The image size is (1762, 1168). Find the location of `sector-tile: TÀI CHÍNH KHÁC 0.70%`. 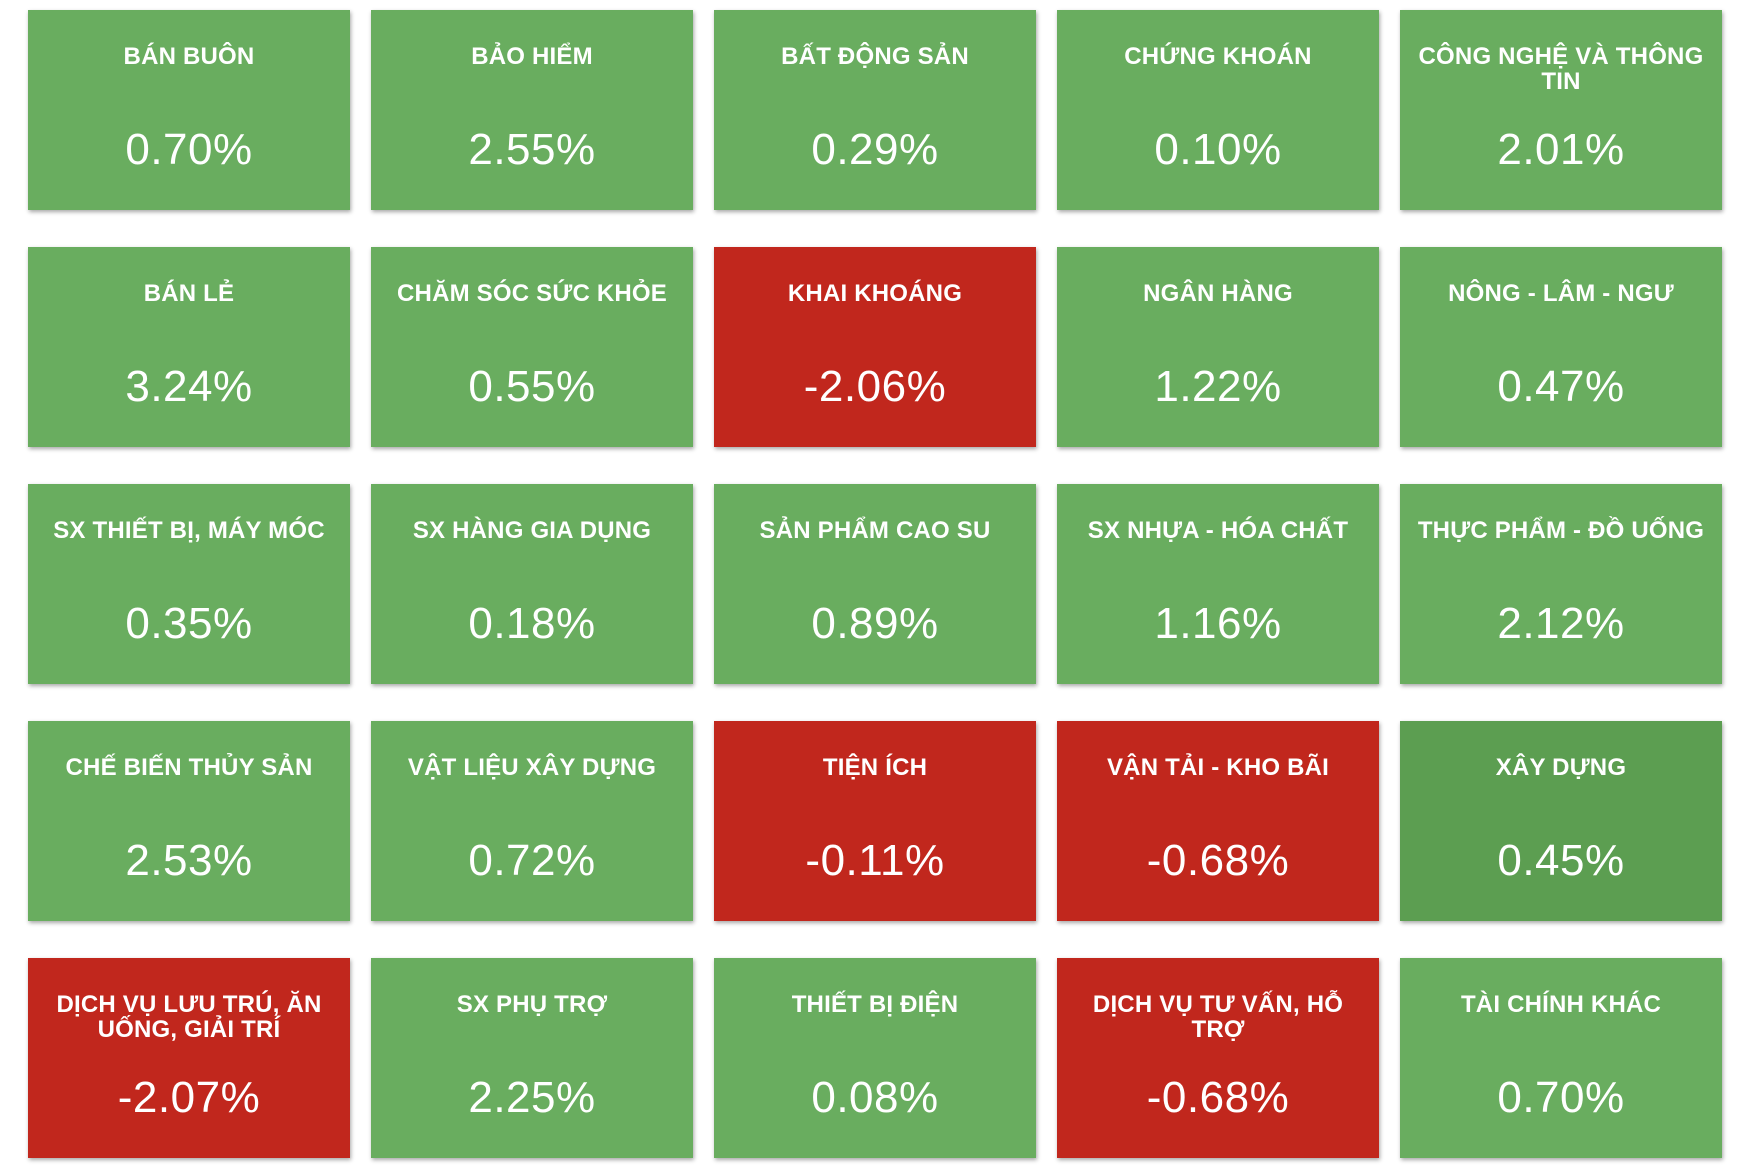

sector-tile: TÀI CHÍNH KHÁC 0.70% is located at coordinates (1561, 1058).